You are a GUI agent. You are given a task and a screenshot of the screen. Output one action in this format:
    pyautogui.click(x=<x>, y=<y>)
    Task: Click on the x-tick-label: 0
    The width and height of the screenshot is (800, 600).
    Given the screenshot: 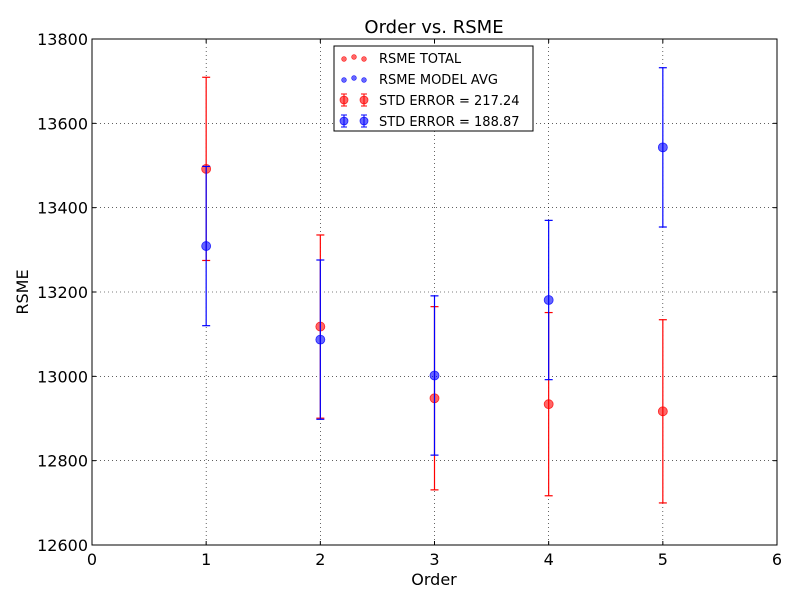 What is the action you would take?
    pyautogui.click(x=92, y=559)
    